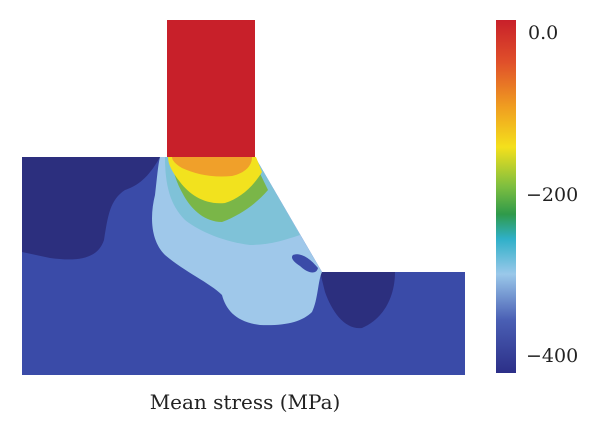  What do you see at coordinates (357, 300) in the screenshot?
I see `dark-right-region` at bounding box center [357, 300].